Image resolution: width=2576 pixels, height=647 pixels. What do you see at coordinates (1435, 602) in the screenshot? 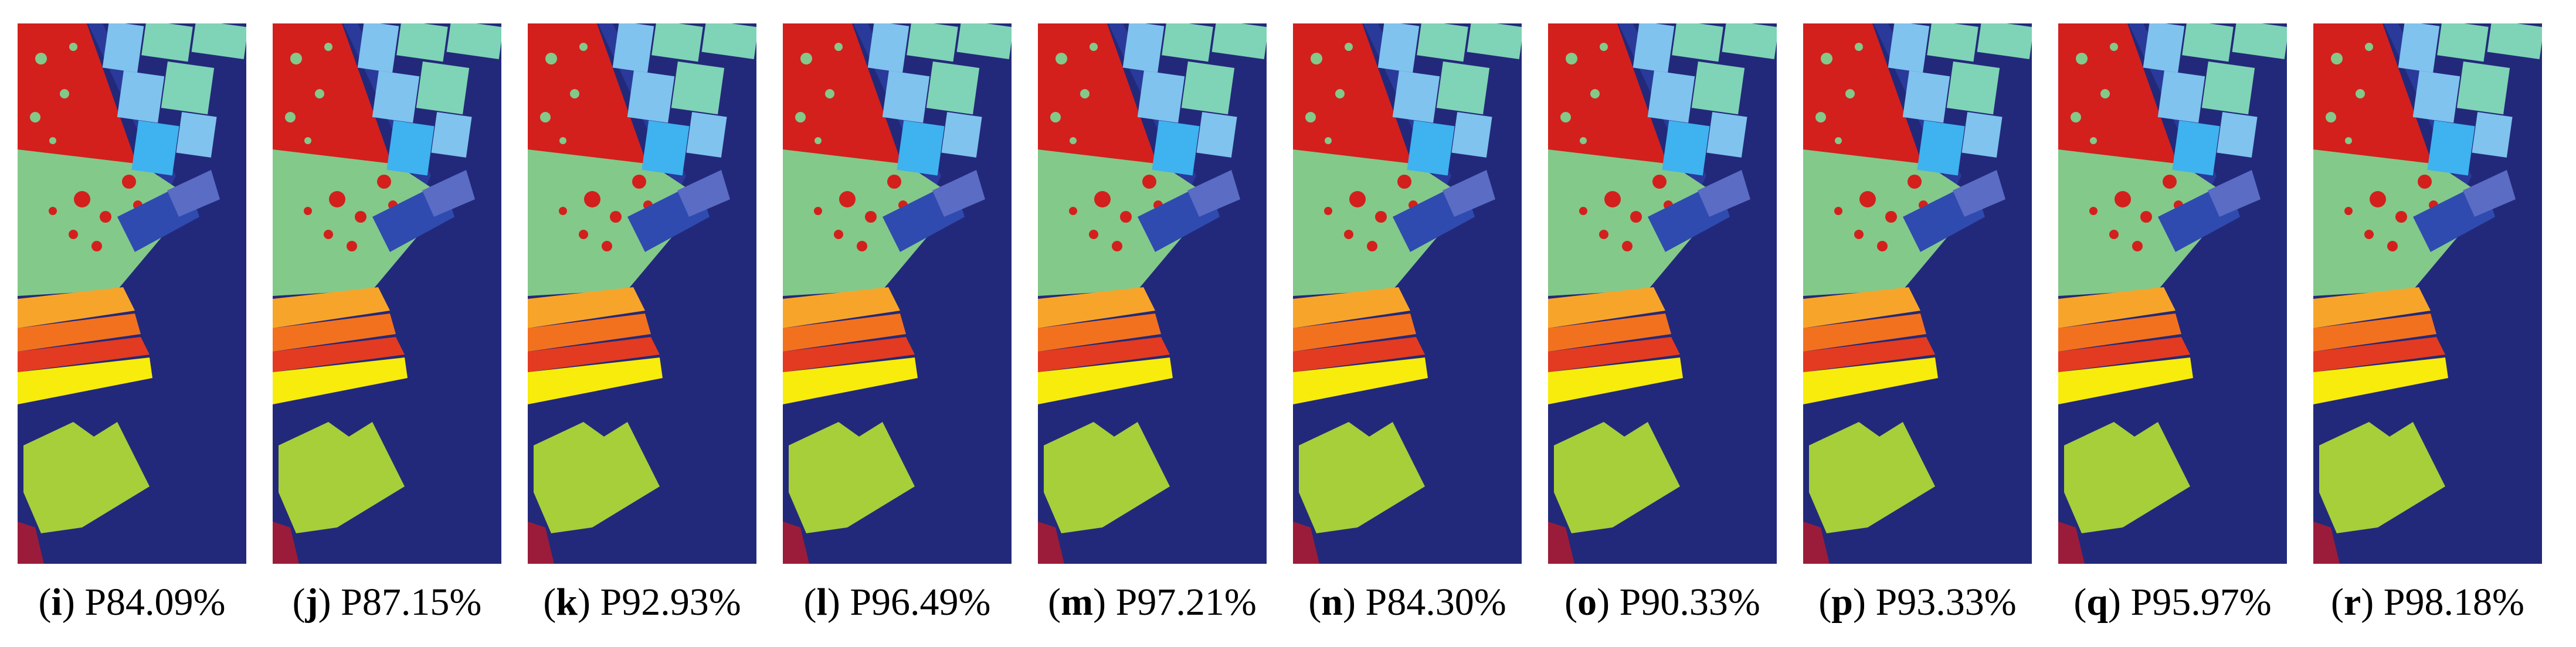
I see `panel-accuracy-value: P84.30%` at bounding box center [1435, 602].